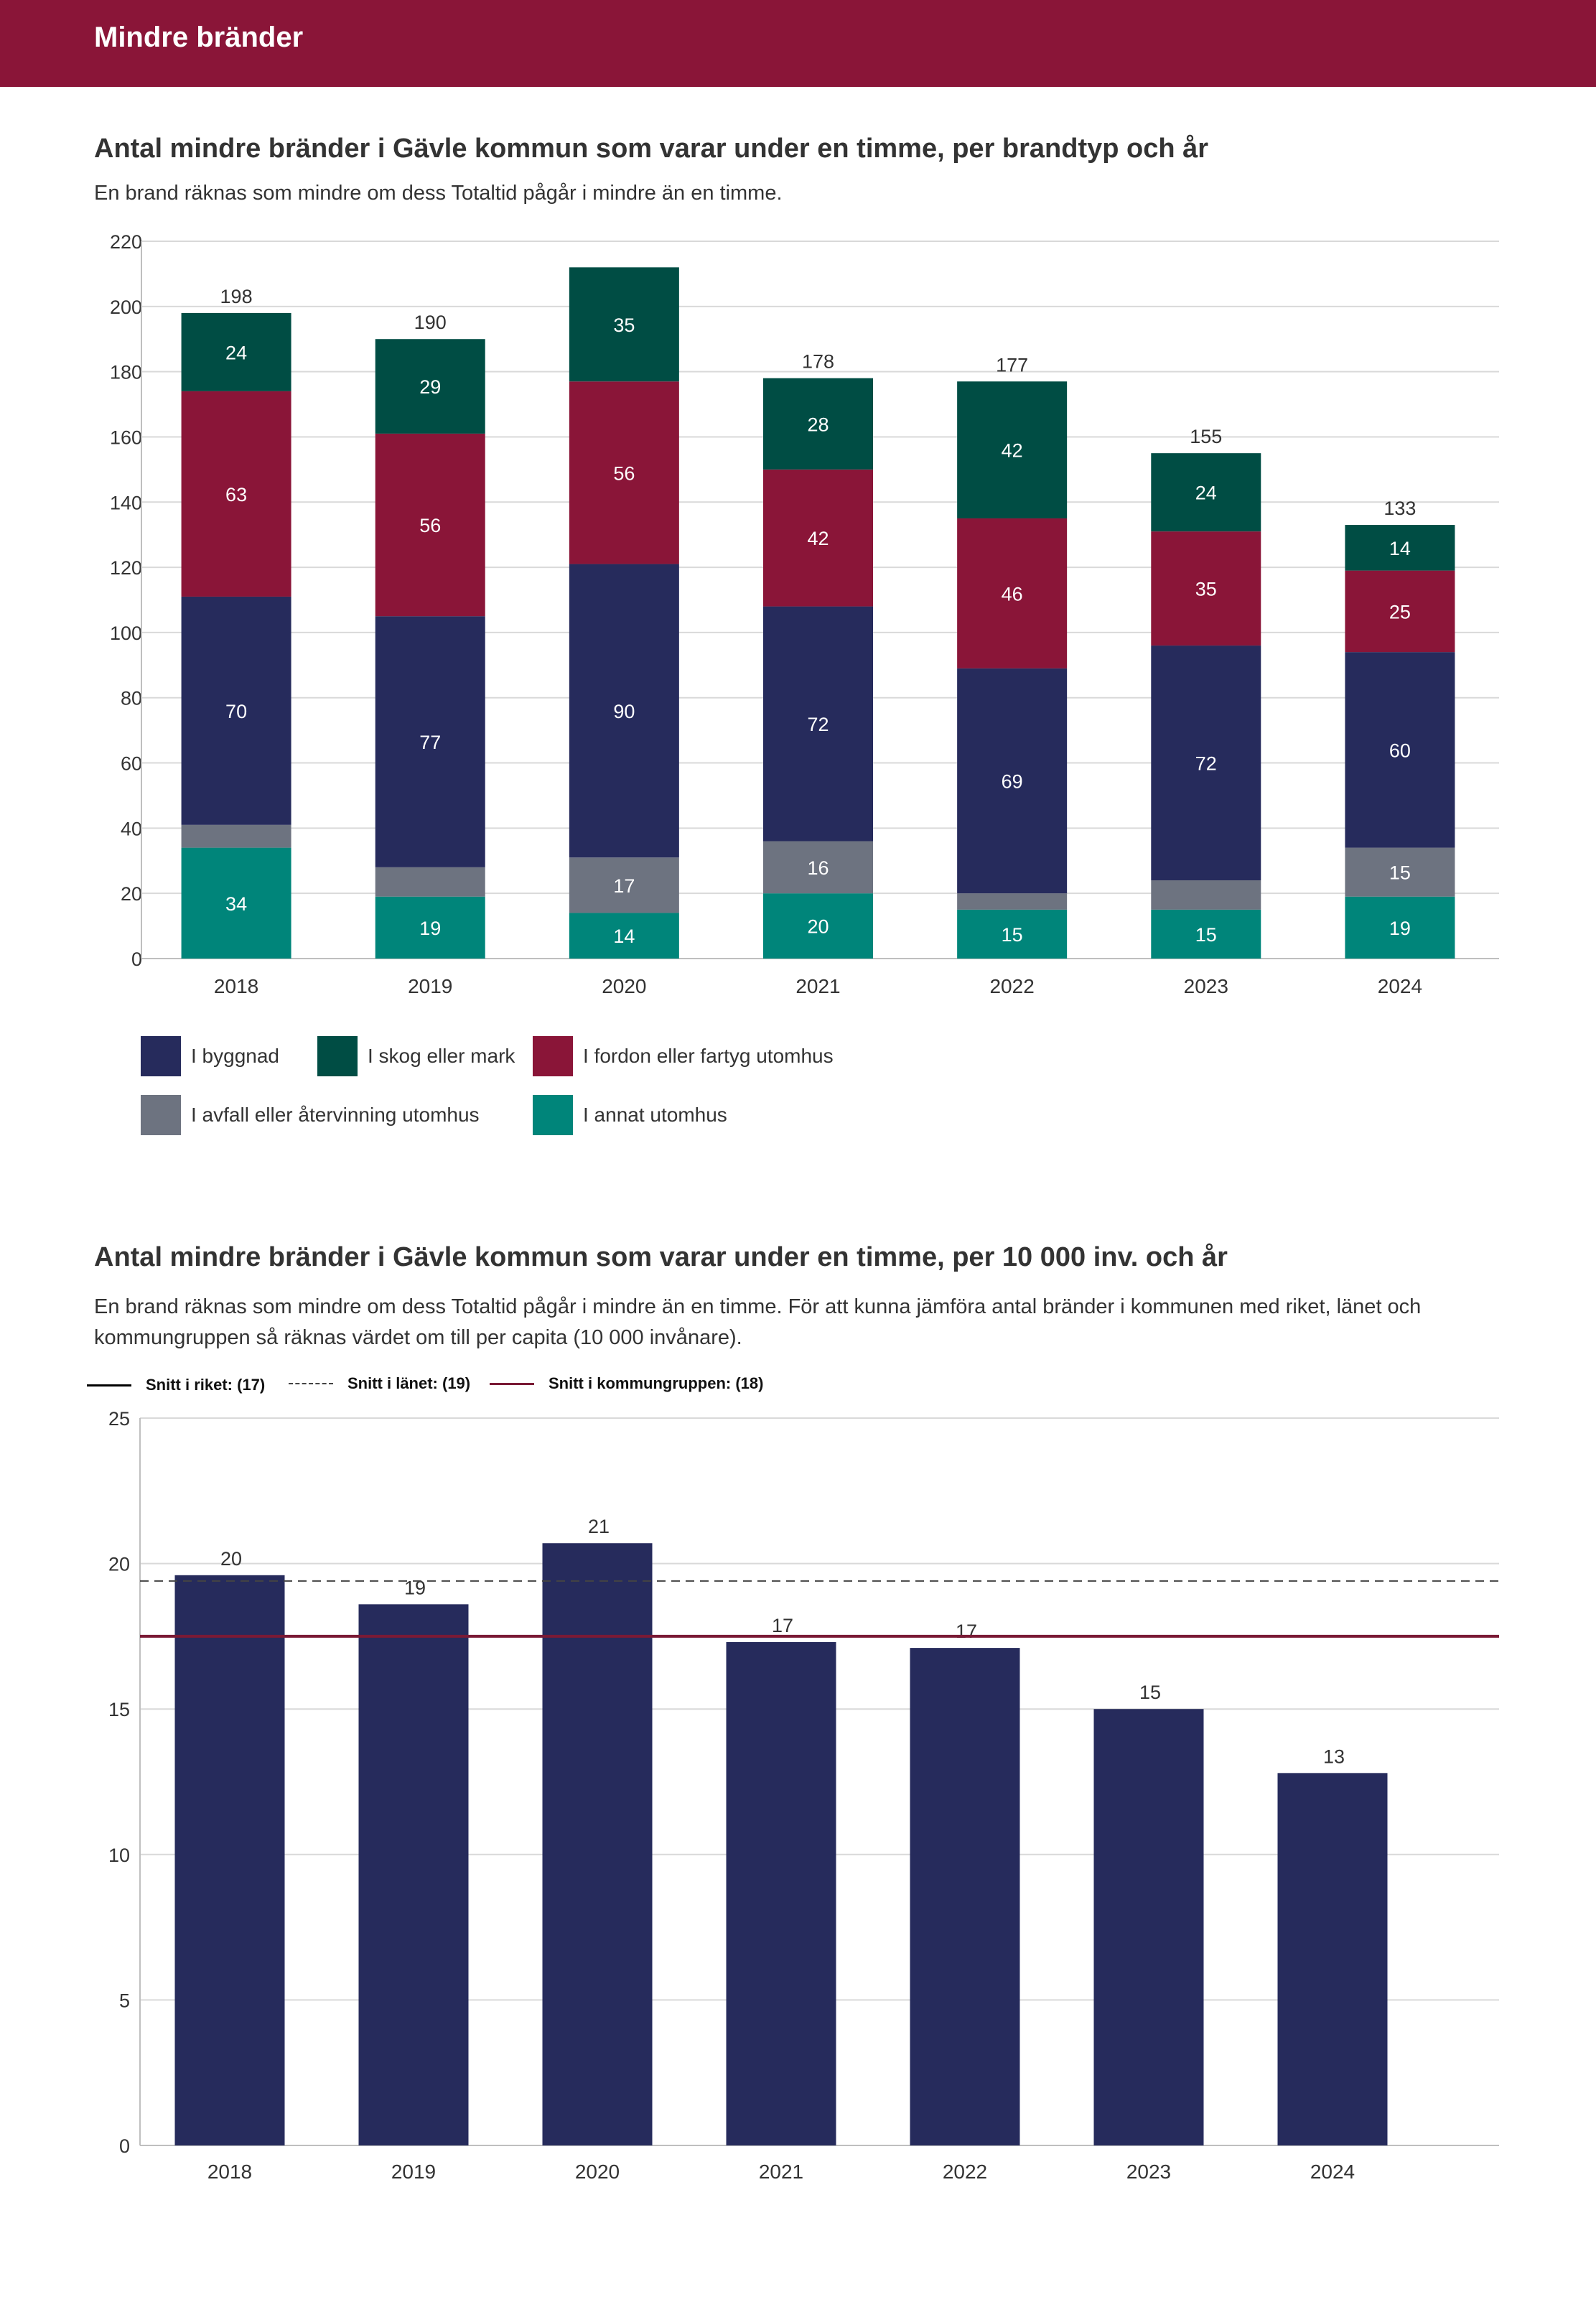  What do you see at coordinates (119, 1419) in the screenshot?
I see `y-tick-label: 25` at bounding box center [119, 1419].